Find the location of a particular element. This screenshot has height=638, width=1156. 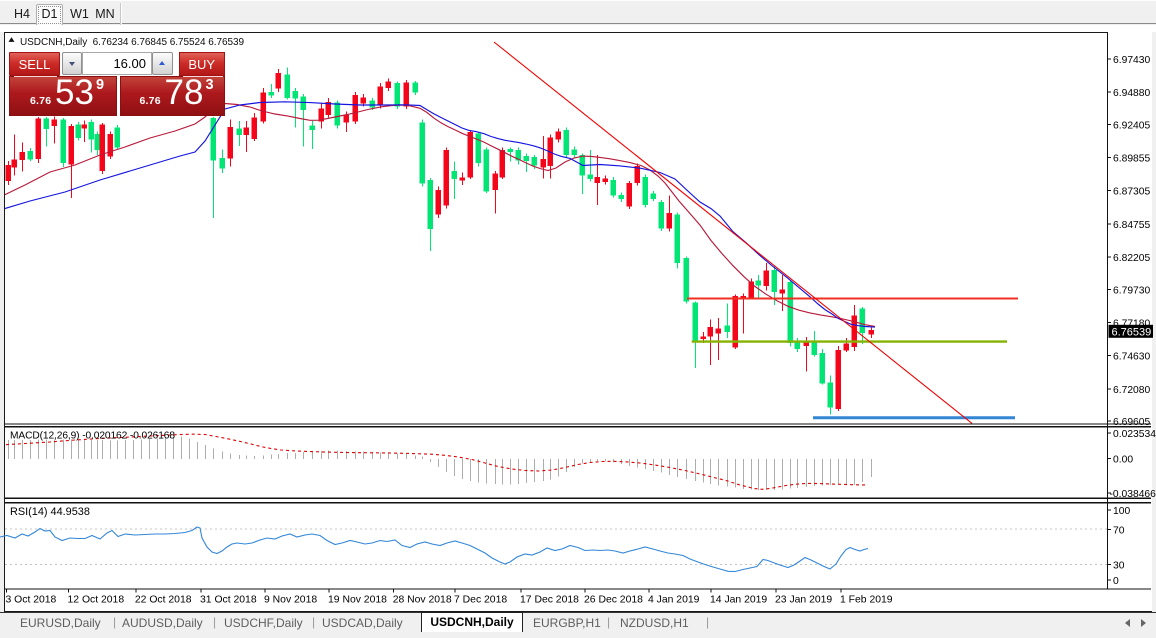

svg-text: 6.74630 is located at coordinates (1131, 357).